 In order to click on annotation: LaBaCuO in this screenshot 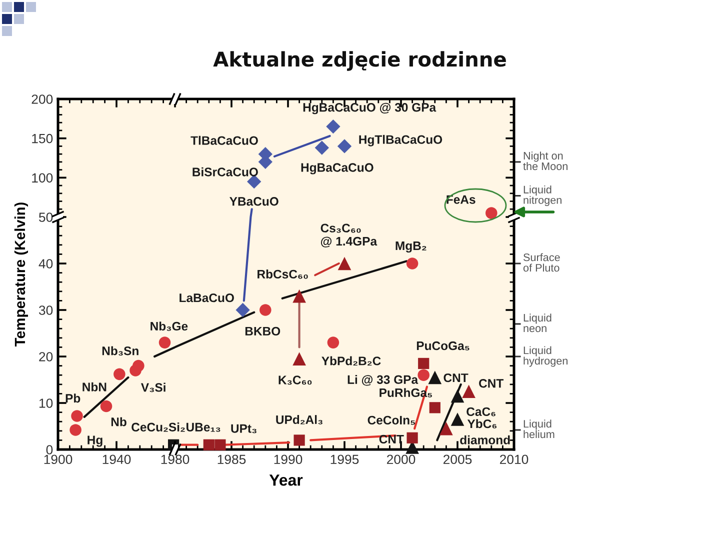, I will do `click(207, 298)`.